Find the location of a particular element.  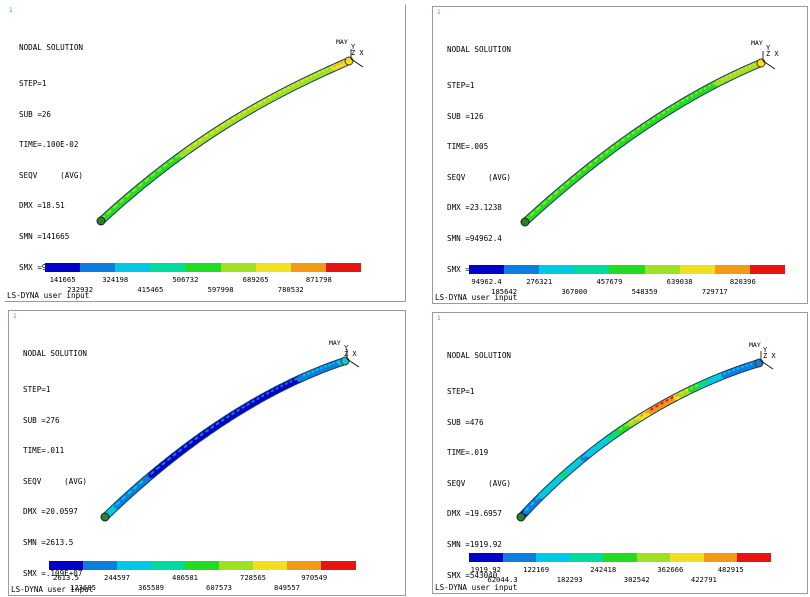

legend-tick-label: 820396 is located at coordinates (742, 281).